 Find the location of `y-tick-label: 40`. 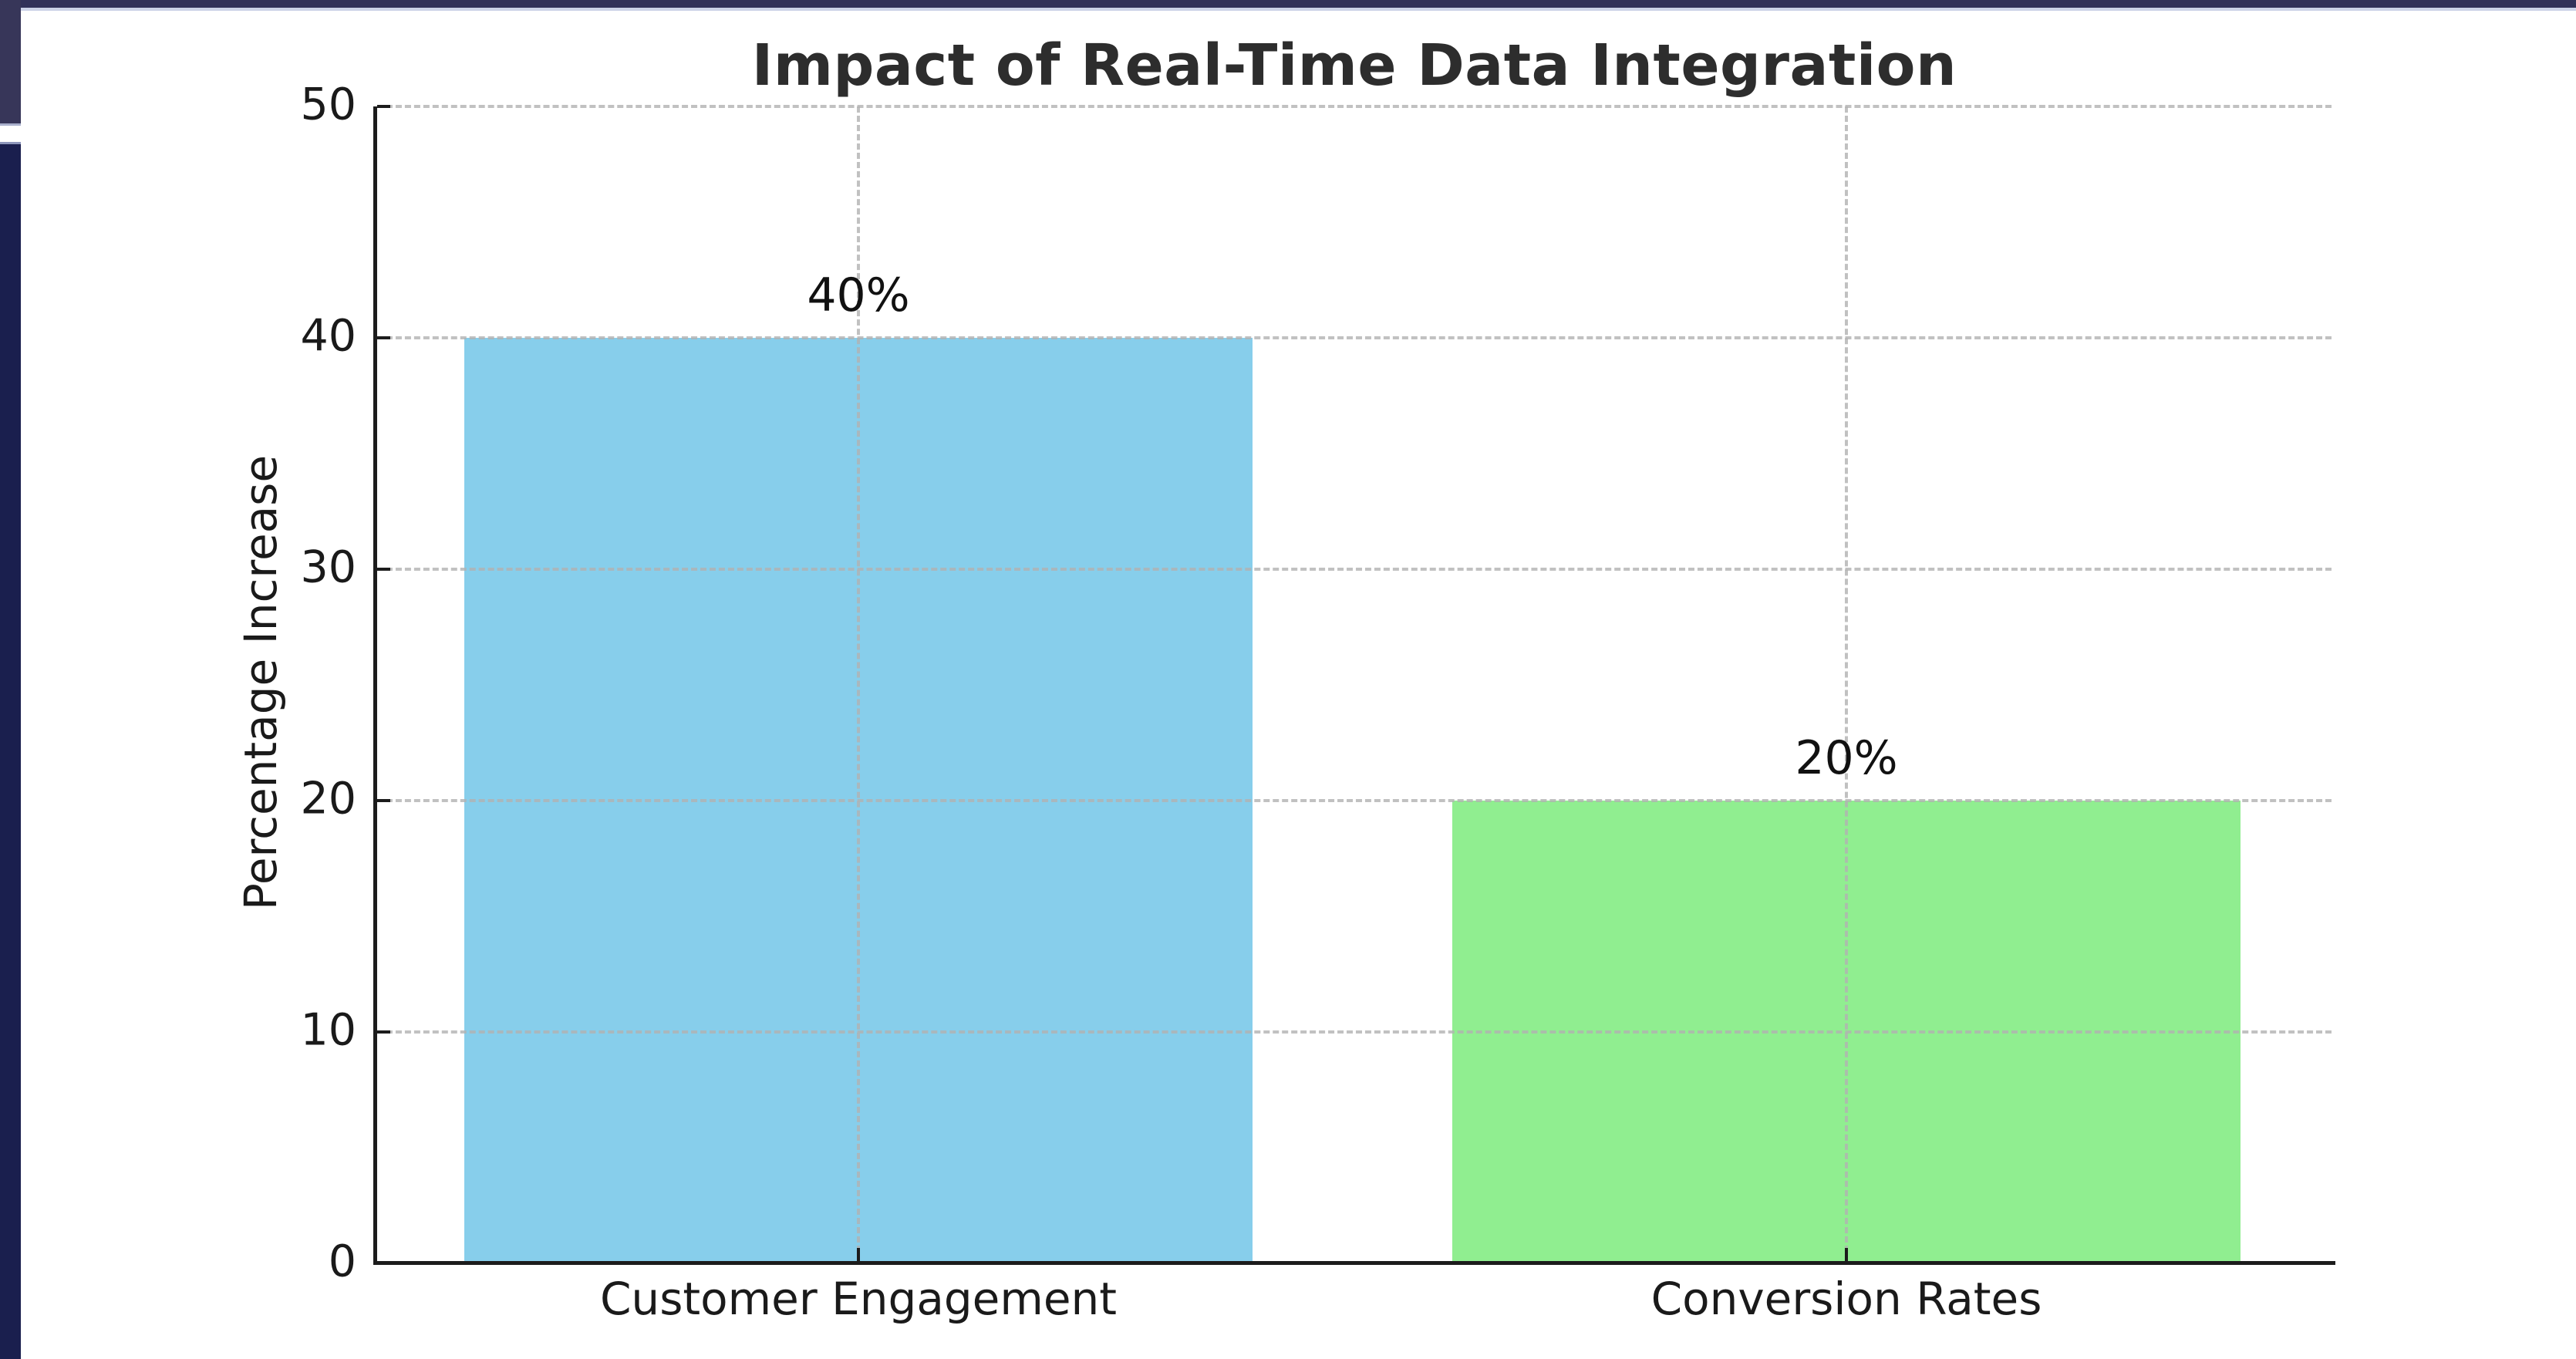

y-tick-label: 40 is located at coordinates (328, 336).